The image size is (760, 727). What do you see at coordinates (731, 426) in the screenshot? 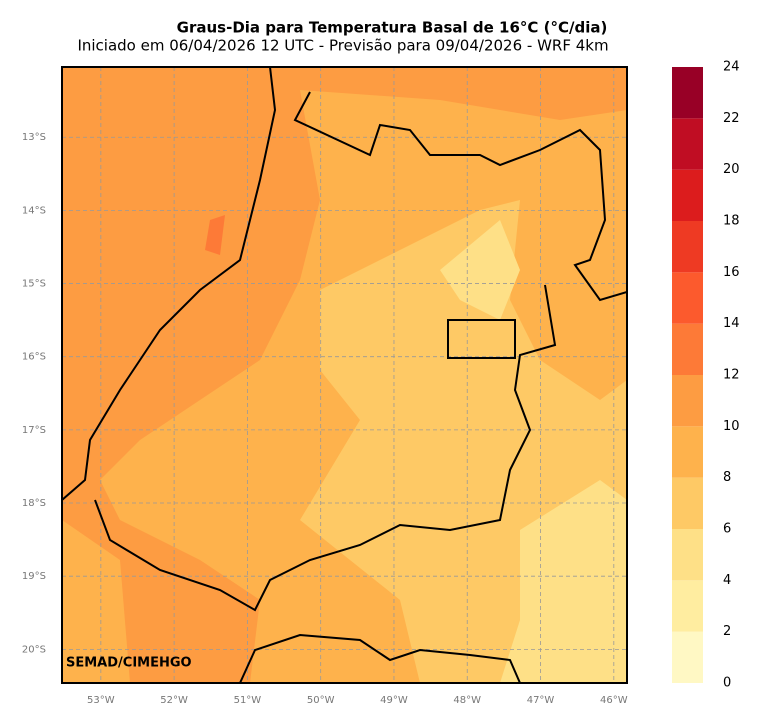
I see `colorbar-tick-label: 10` at bounding box center [731, 426].